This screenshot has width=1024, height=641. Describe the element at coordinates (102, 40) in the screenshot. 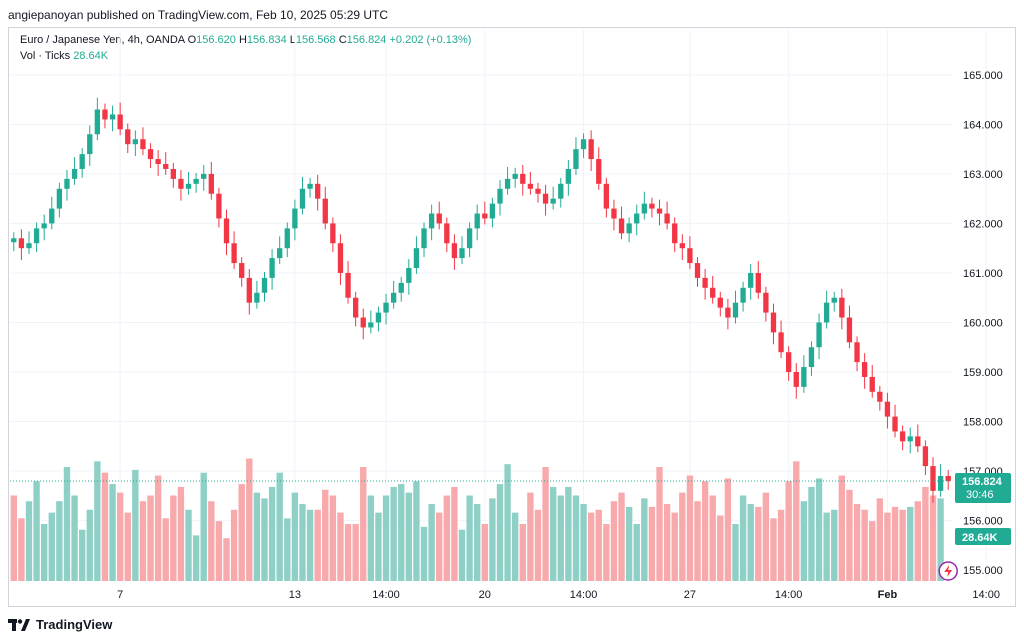

I see `symbol-title: Euro / Japanese Yen, 4h, OANDA` at that location.